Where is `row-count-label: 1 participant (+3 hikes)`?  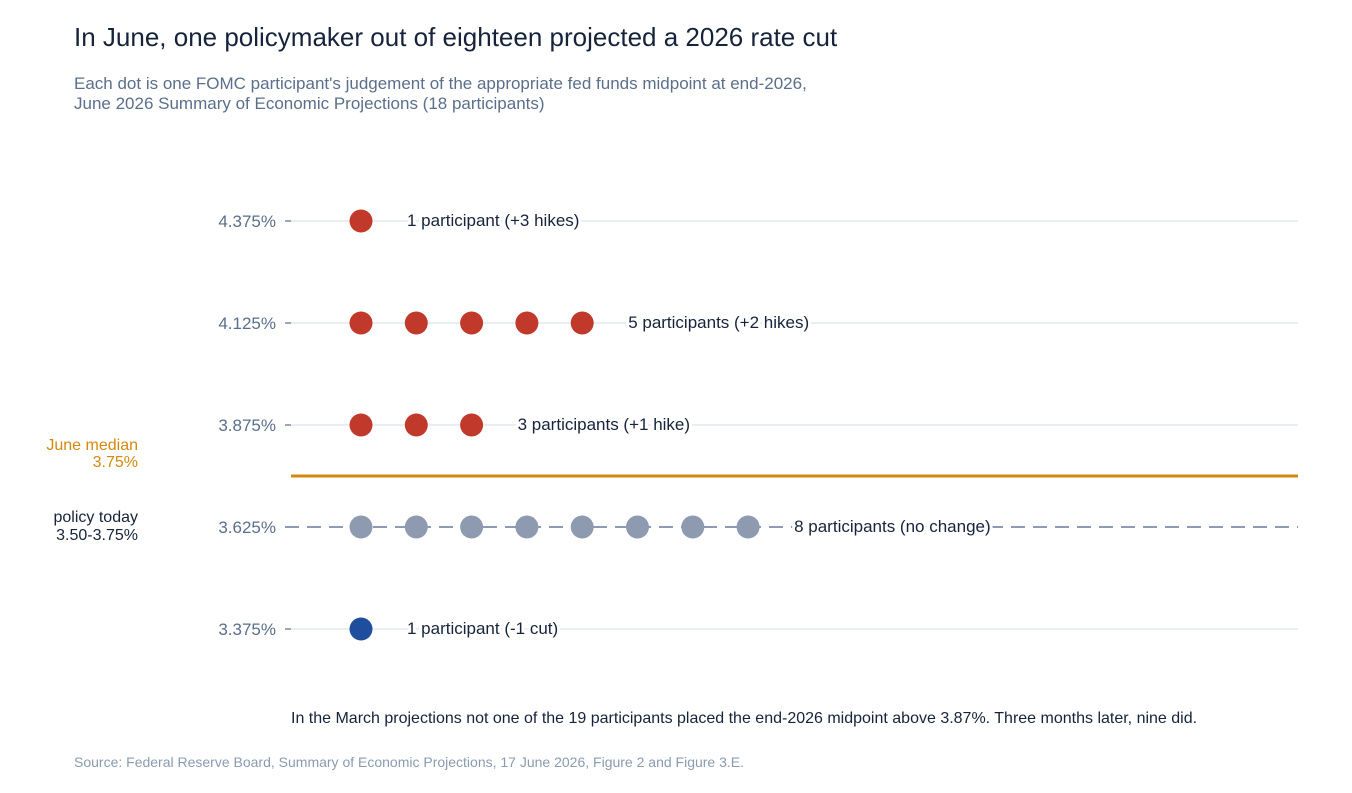 row-count-label: 1 participant (+3 hikes) is located at coordinates (493, 220).